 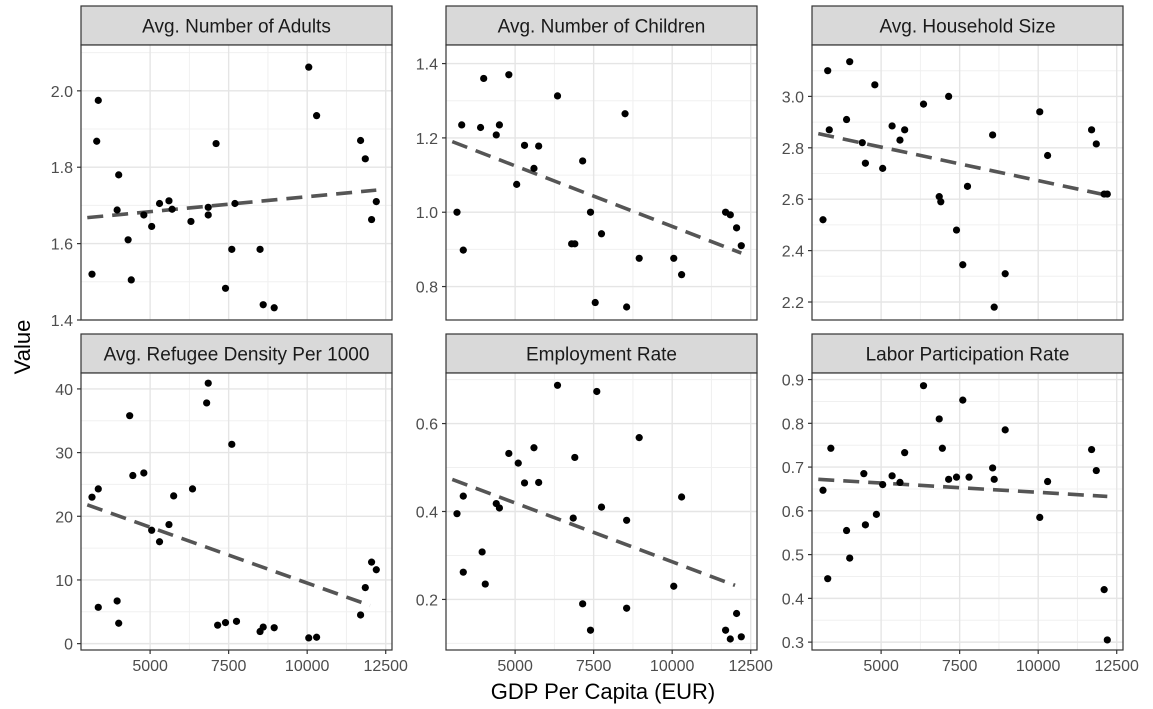 What do you see at coordinates (594, 666) in the screenshot?
I see `x-tick-label: 7500` at bounding box center [594, 666].